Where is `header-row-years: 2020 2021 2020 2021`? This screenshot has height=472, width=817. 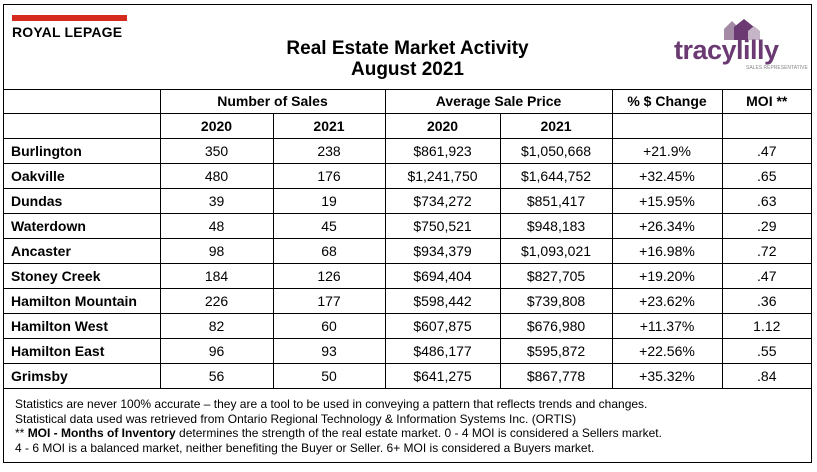 header-row-years: 2020 2021 2020 2021 is located at coordinates (408, 126).